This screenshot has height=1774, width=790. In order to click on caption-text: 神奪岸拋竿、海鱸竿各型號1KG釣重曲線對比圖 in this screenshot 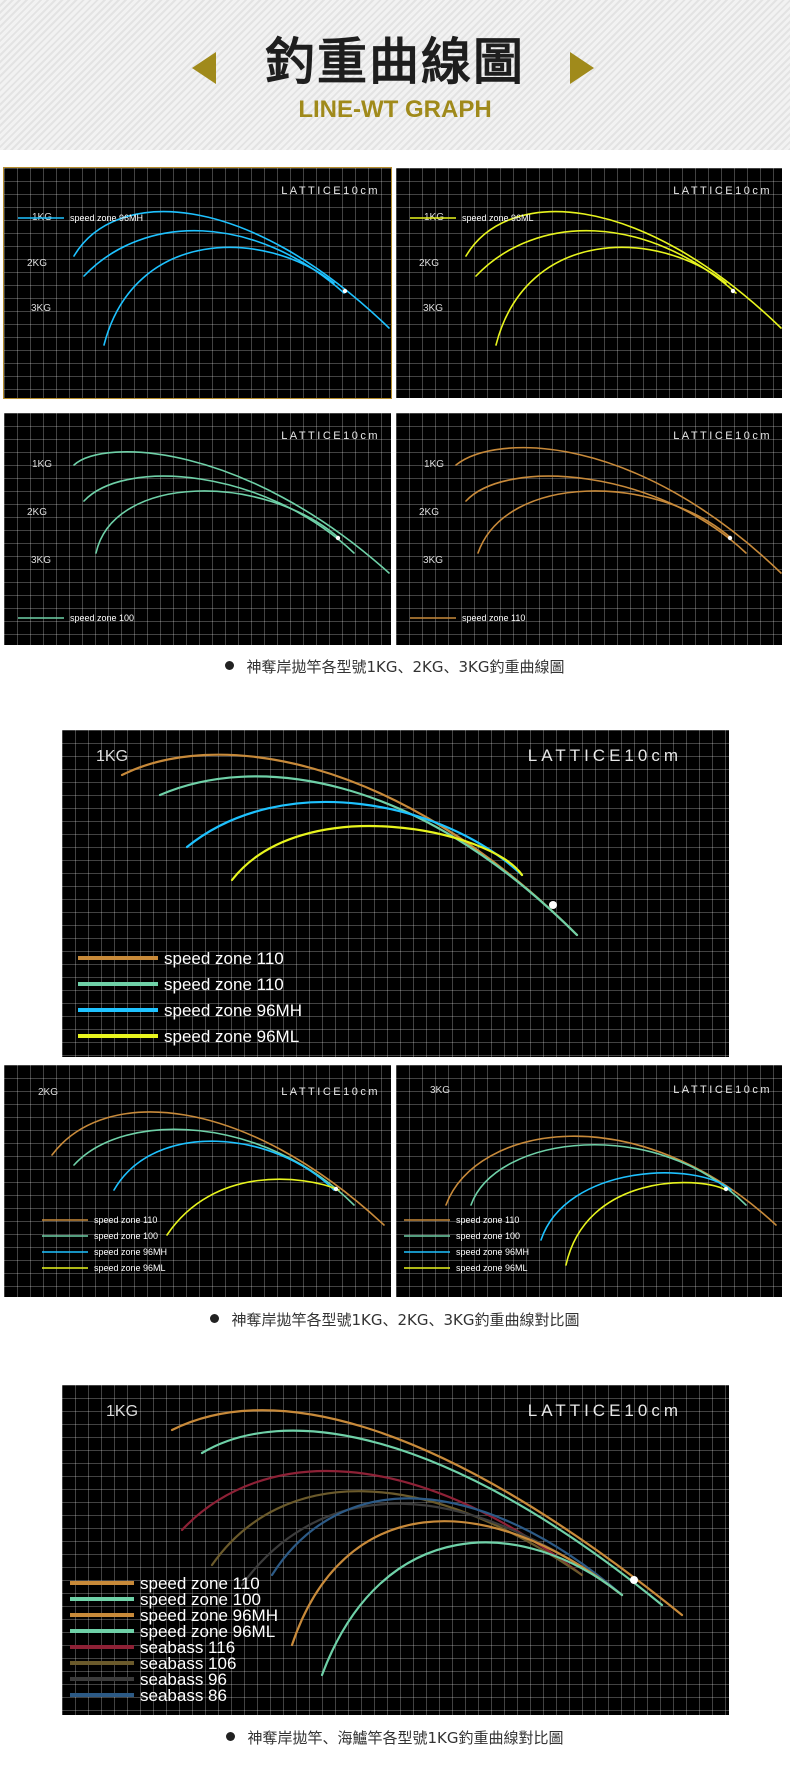, I will do `click(405, 1738)`.